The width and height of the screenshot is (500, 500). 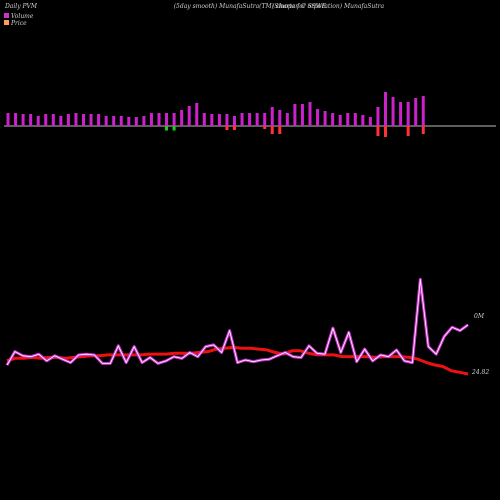 I want to click on price-line, so click(x=237, y=360).